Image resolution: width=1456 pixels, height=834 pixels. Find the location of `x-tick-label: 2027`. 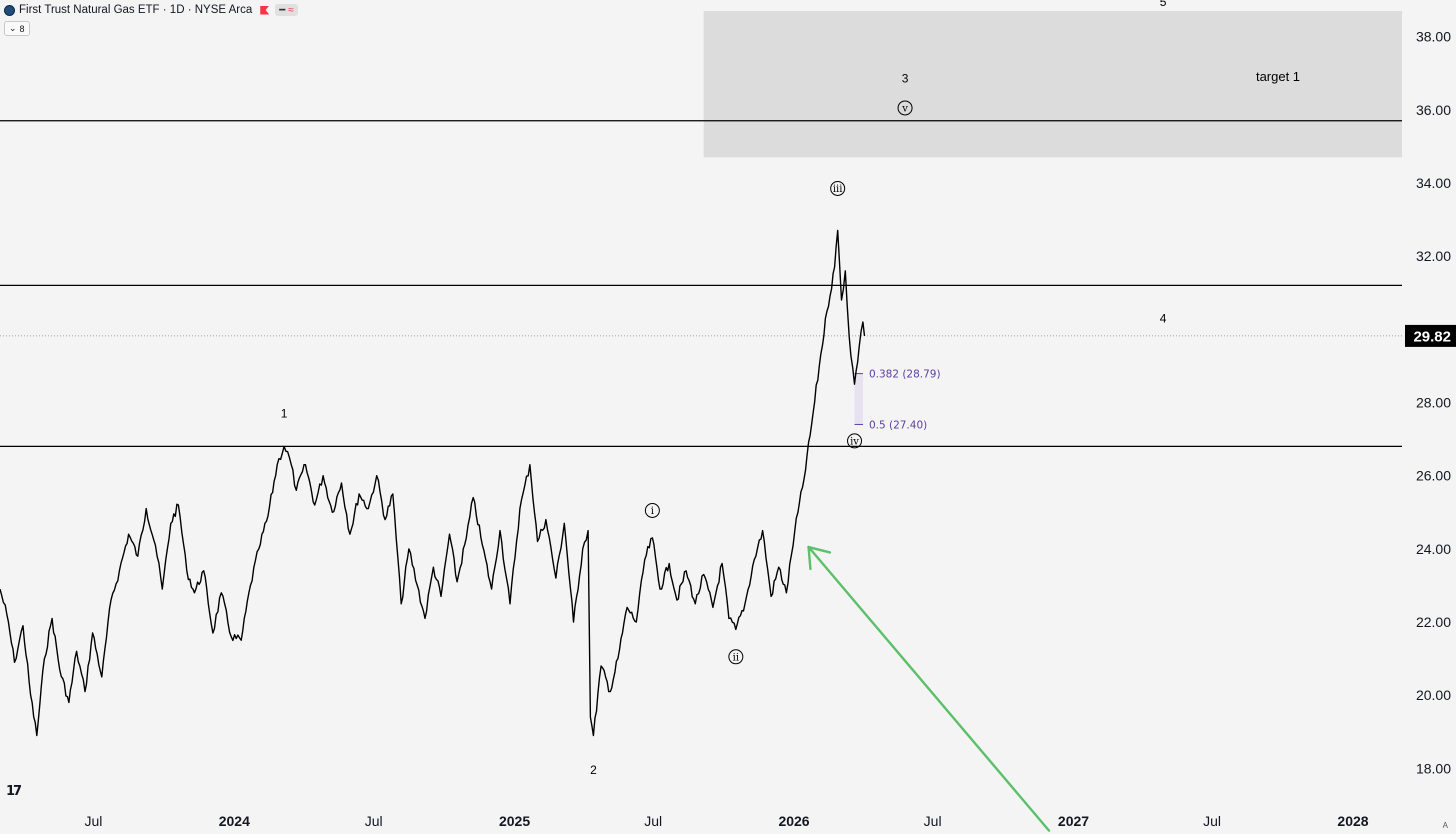

x-tick-label: 2027 is located at coordinates (1073, 821).